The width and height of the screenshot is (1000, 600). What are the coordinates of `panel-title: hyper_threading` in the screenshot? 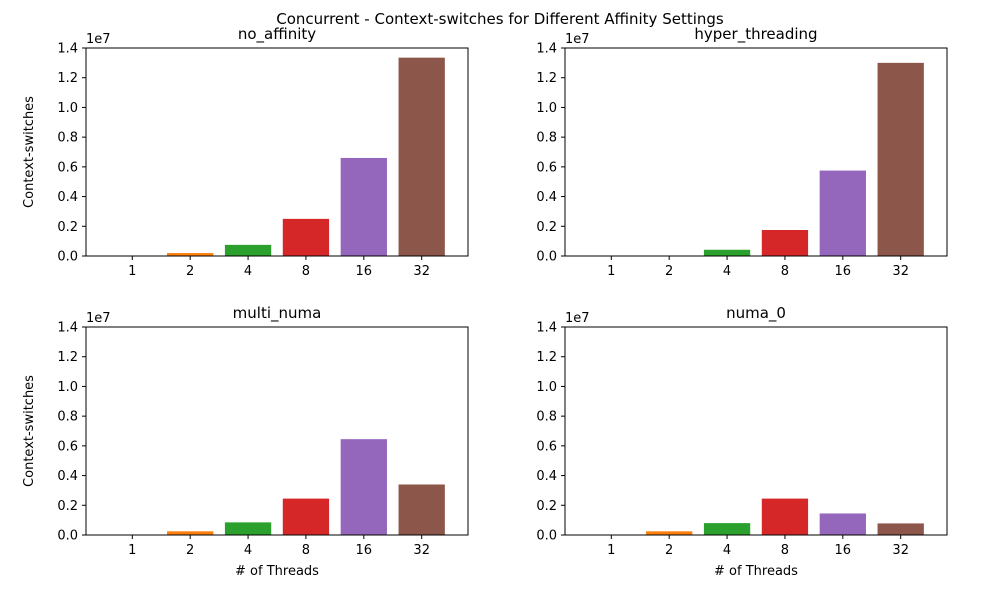 It's located at (755, 34).